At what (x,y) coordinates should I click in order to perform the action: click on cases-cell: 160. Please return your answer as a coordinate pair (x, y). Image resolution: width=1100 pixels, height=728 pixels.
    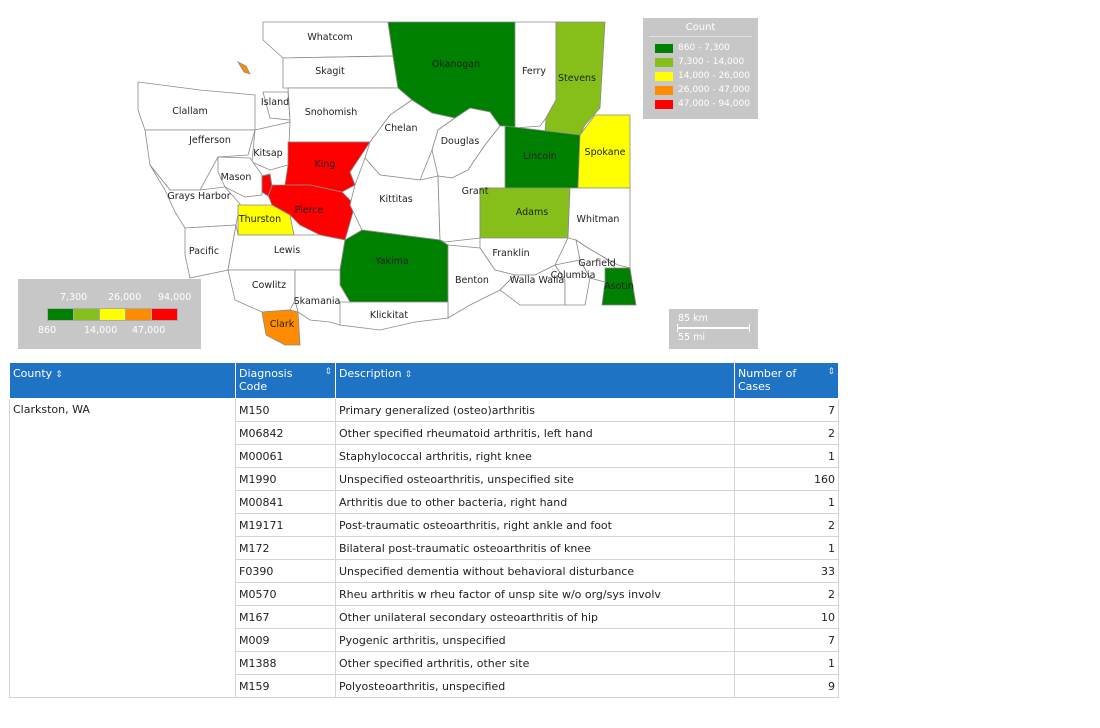
    Looking at the image, I should click on (786, 479).